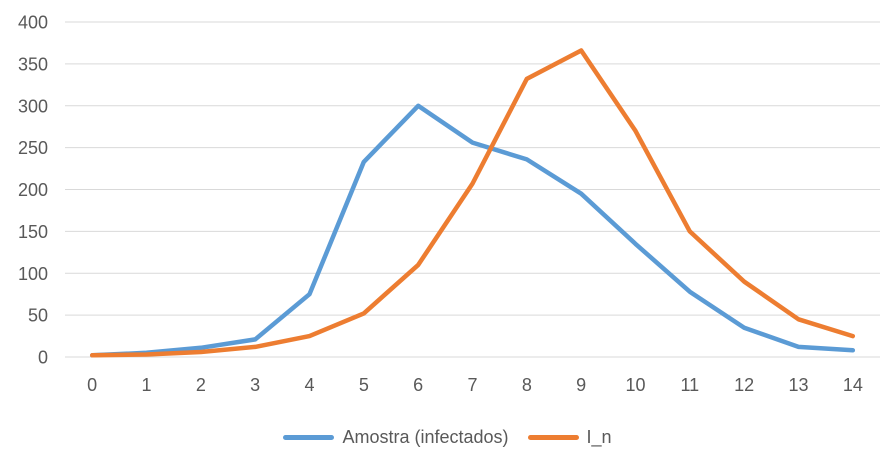 This screenshot has height=460, width=895. What do you see at coordinates (201, 385) in the screenshot?
I see `x-axis-tick-label: 2` at bounding box center [201, 385].